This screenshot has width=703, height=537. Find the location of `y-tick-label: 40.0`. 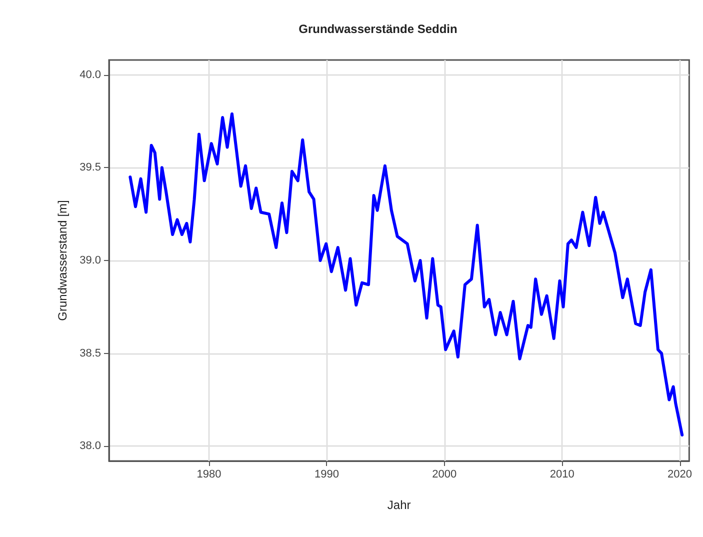

y-tick-label: 40.0 is located at coordinates (90, 74).